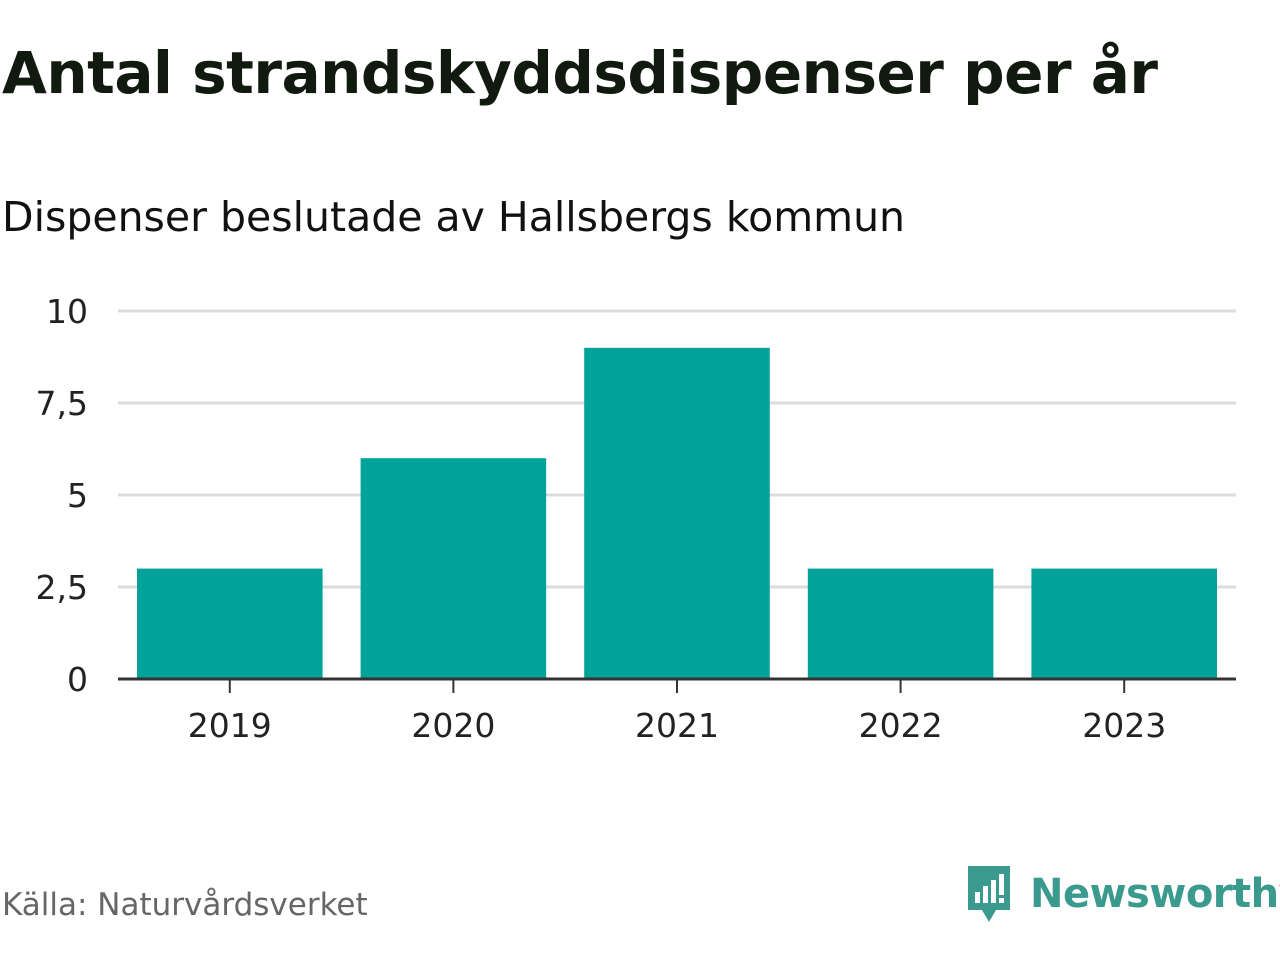  I want to click on y-tick-label: 7,5, so click(62, 403).